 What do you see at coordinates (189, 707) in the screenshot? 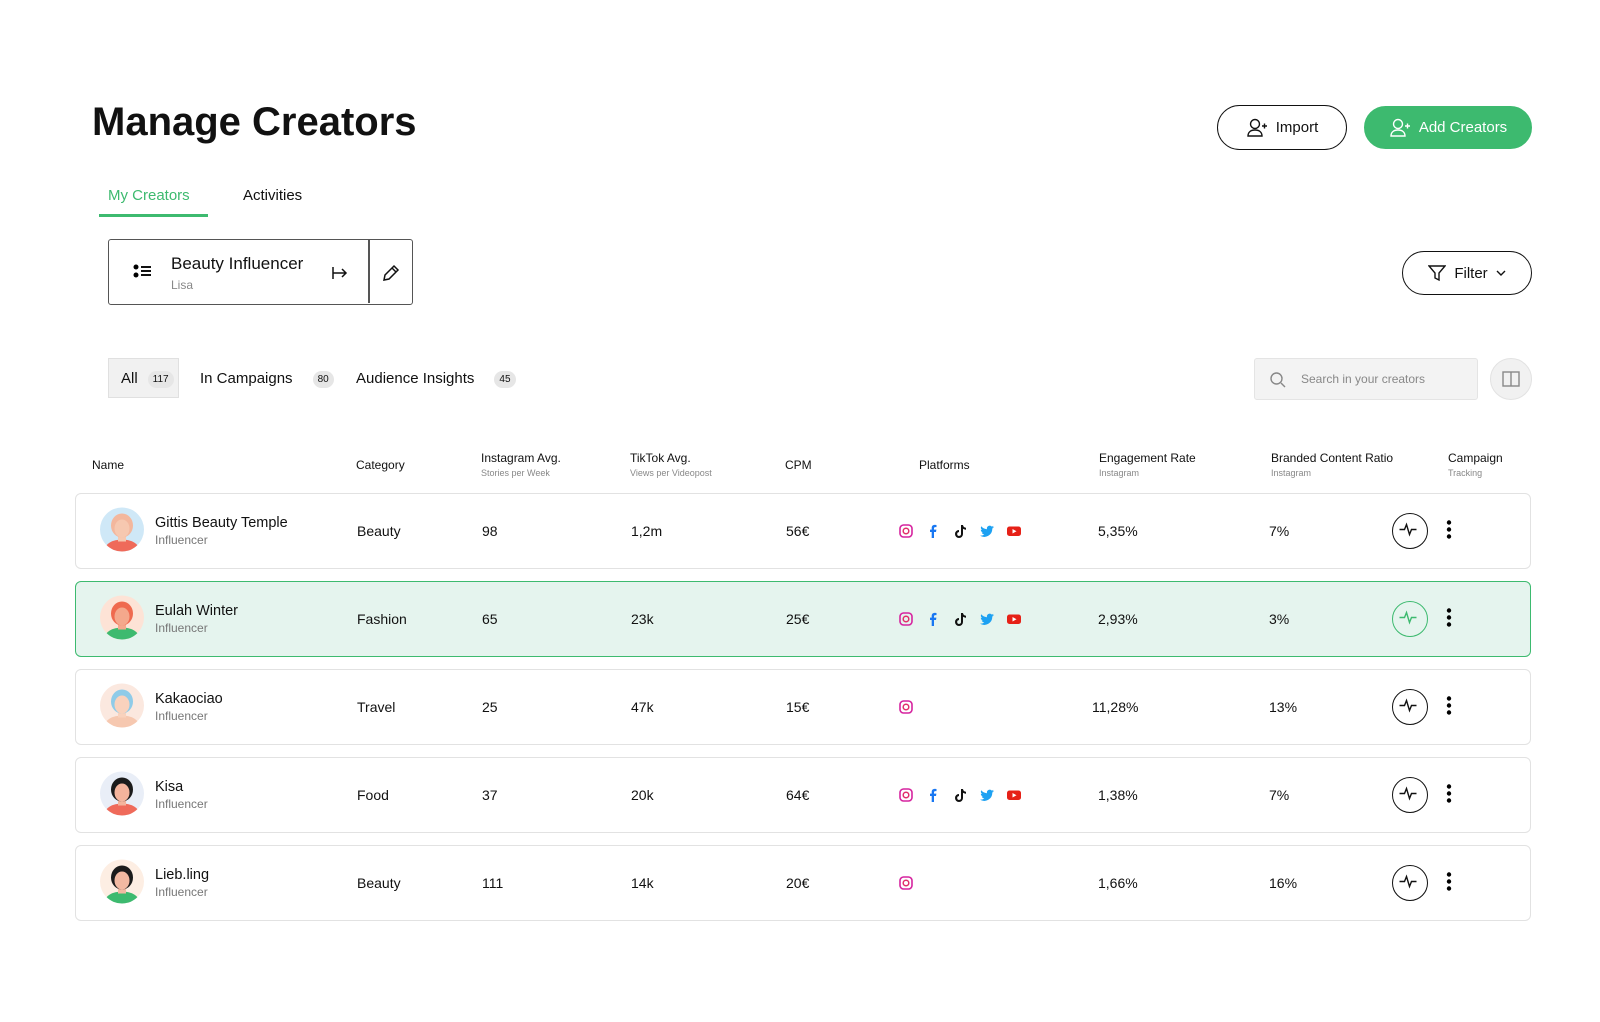
I see `creator-name-cell: Kakaociao Influencer` at bounding box center [189, 707].